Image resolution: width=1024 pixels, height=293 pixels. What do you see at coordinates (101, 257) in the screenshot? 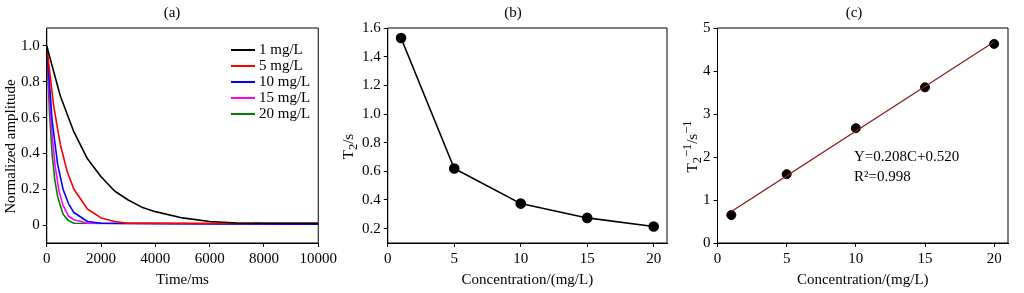
I see `x-tick-label: 2000` at bounding box center [101, 257].